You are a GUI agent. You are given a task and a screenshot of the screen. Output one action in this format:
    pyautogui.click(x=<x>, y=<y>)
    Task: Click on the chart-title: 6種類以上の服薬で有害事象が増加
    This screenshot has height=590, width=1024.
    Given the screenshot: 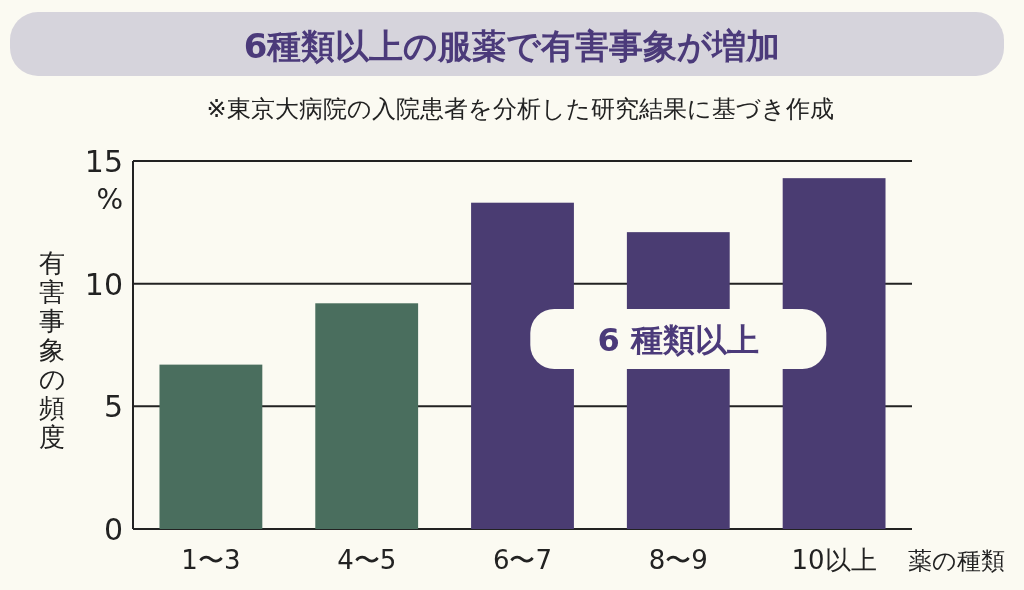 What is the action you would take?
    pyautogui.click(x=512, y=46)
    